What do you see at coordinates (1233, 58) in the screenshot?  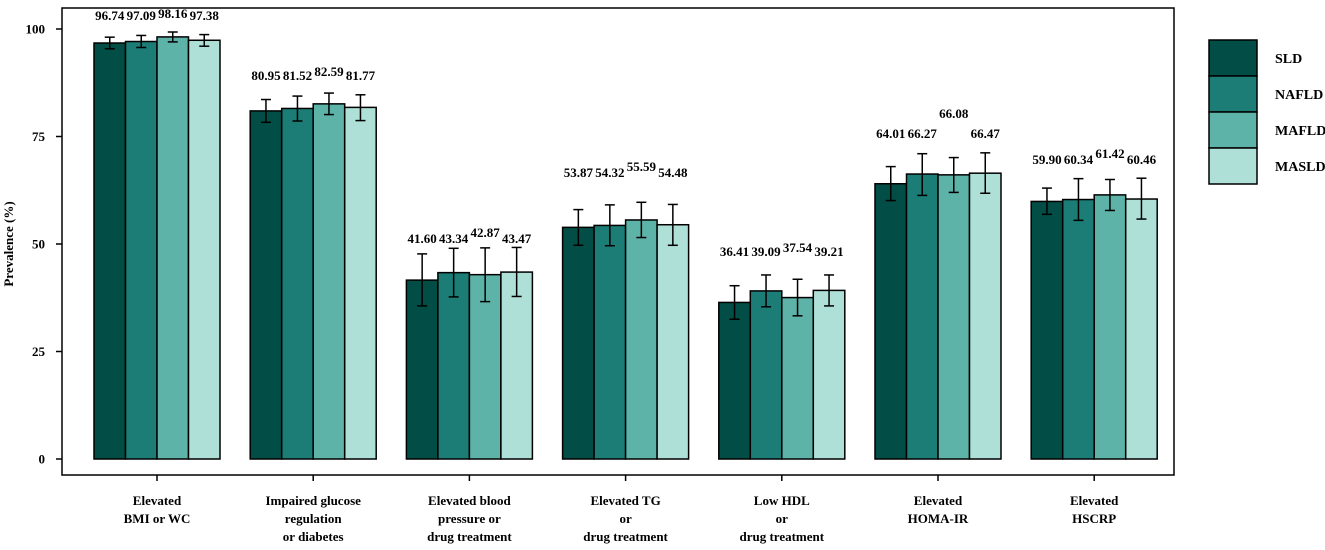 I see `legend-swatch-sld` at bounding box center [1233, 58].